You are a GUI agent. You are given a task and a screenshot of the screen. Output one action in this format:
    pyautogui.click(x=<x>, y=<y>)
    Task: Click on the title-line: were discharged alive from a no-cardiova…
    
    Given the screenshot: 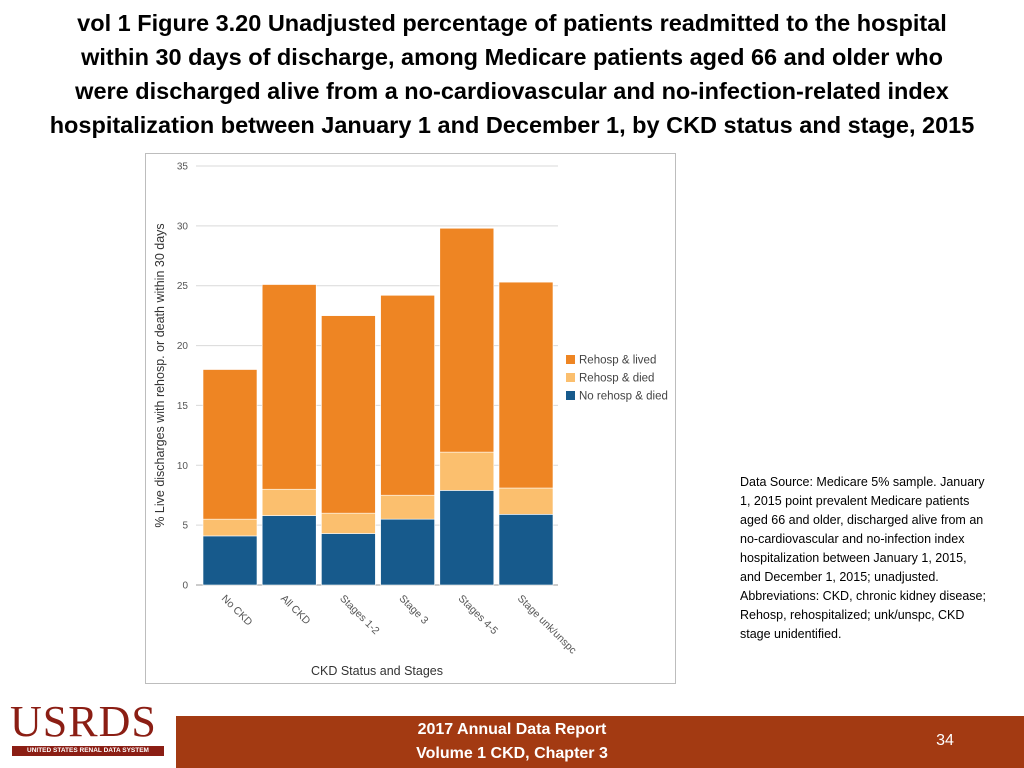 What is the action you would take?
    pyautogui.click(x=512, y=91)
    